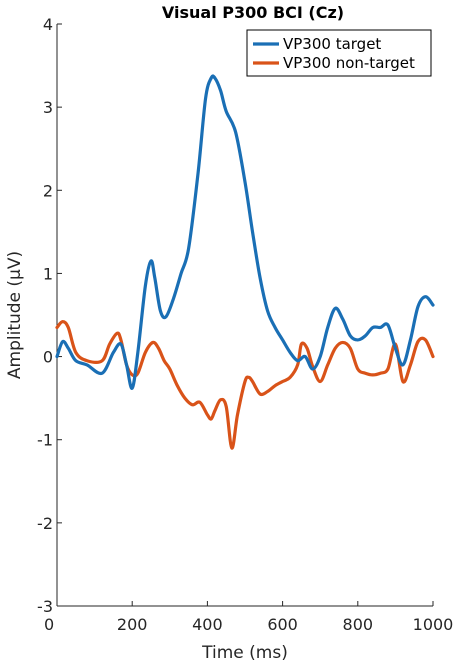 This screenshot has height=664, width=459. Describe the element at coordinates (132, 624) in the screenshot. I see `x-tick-label: 200` at that location.